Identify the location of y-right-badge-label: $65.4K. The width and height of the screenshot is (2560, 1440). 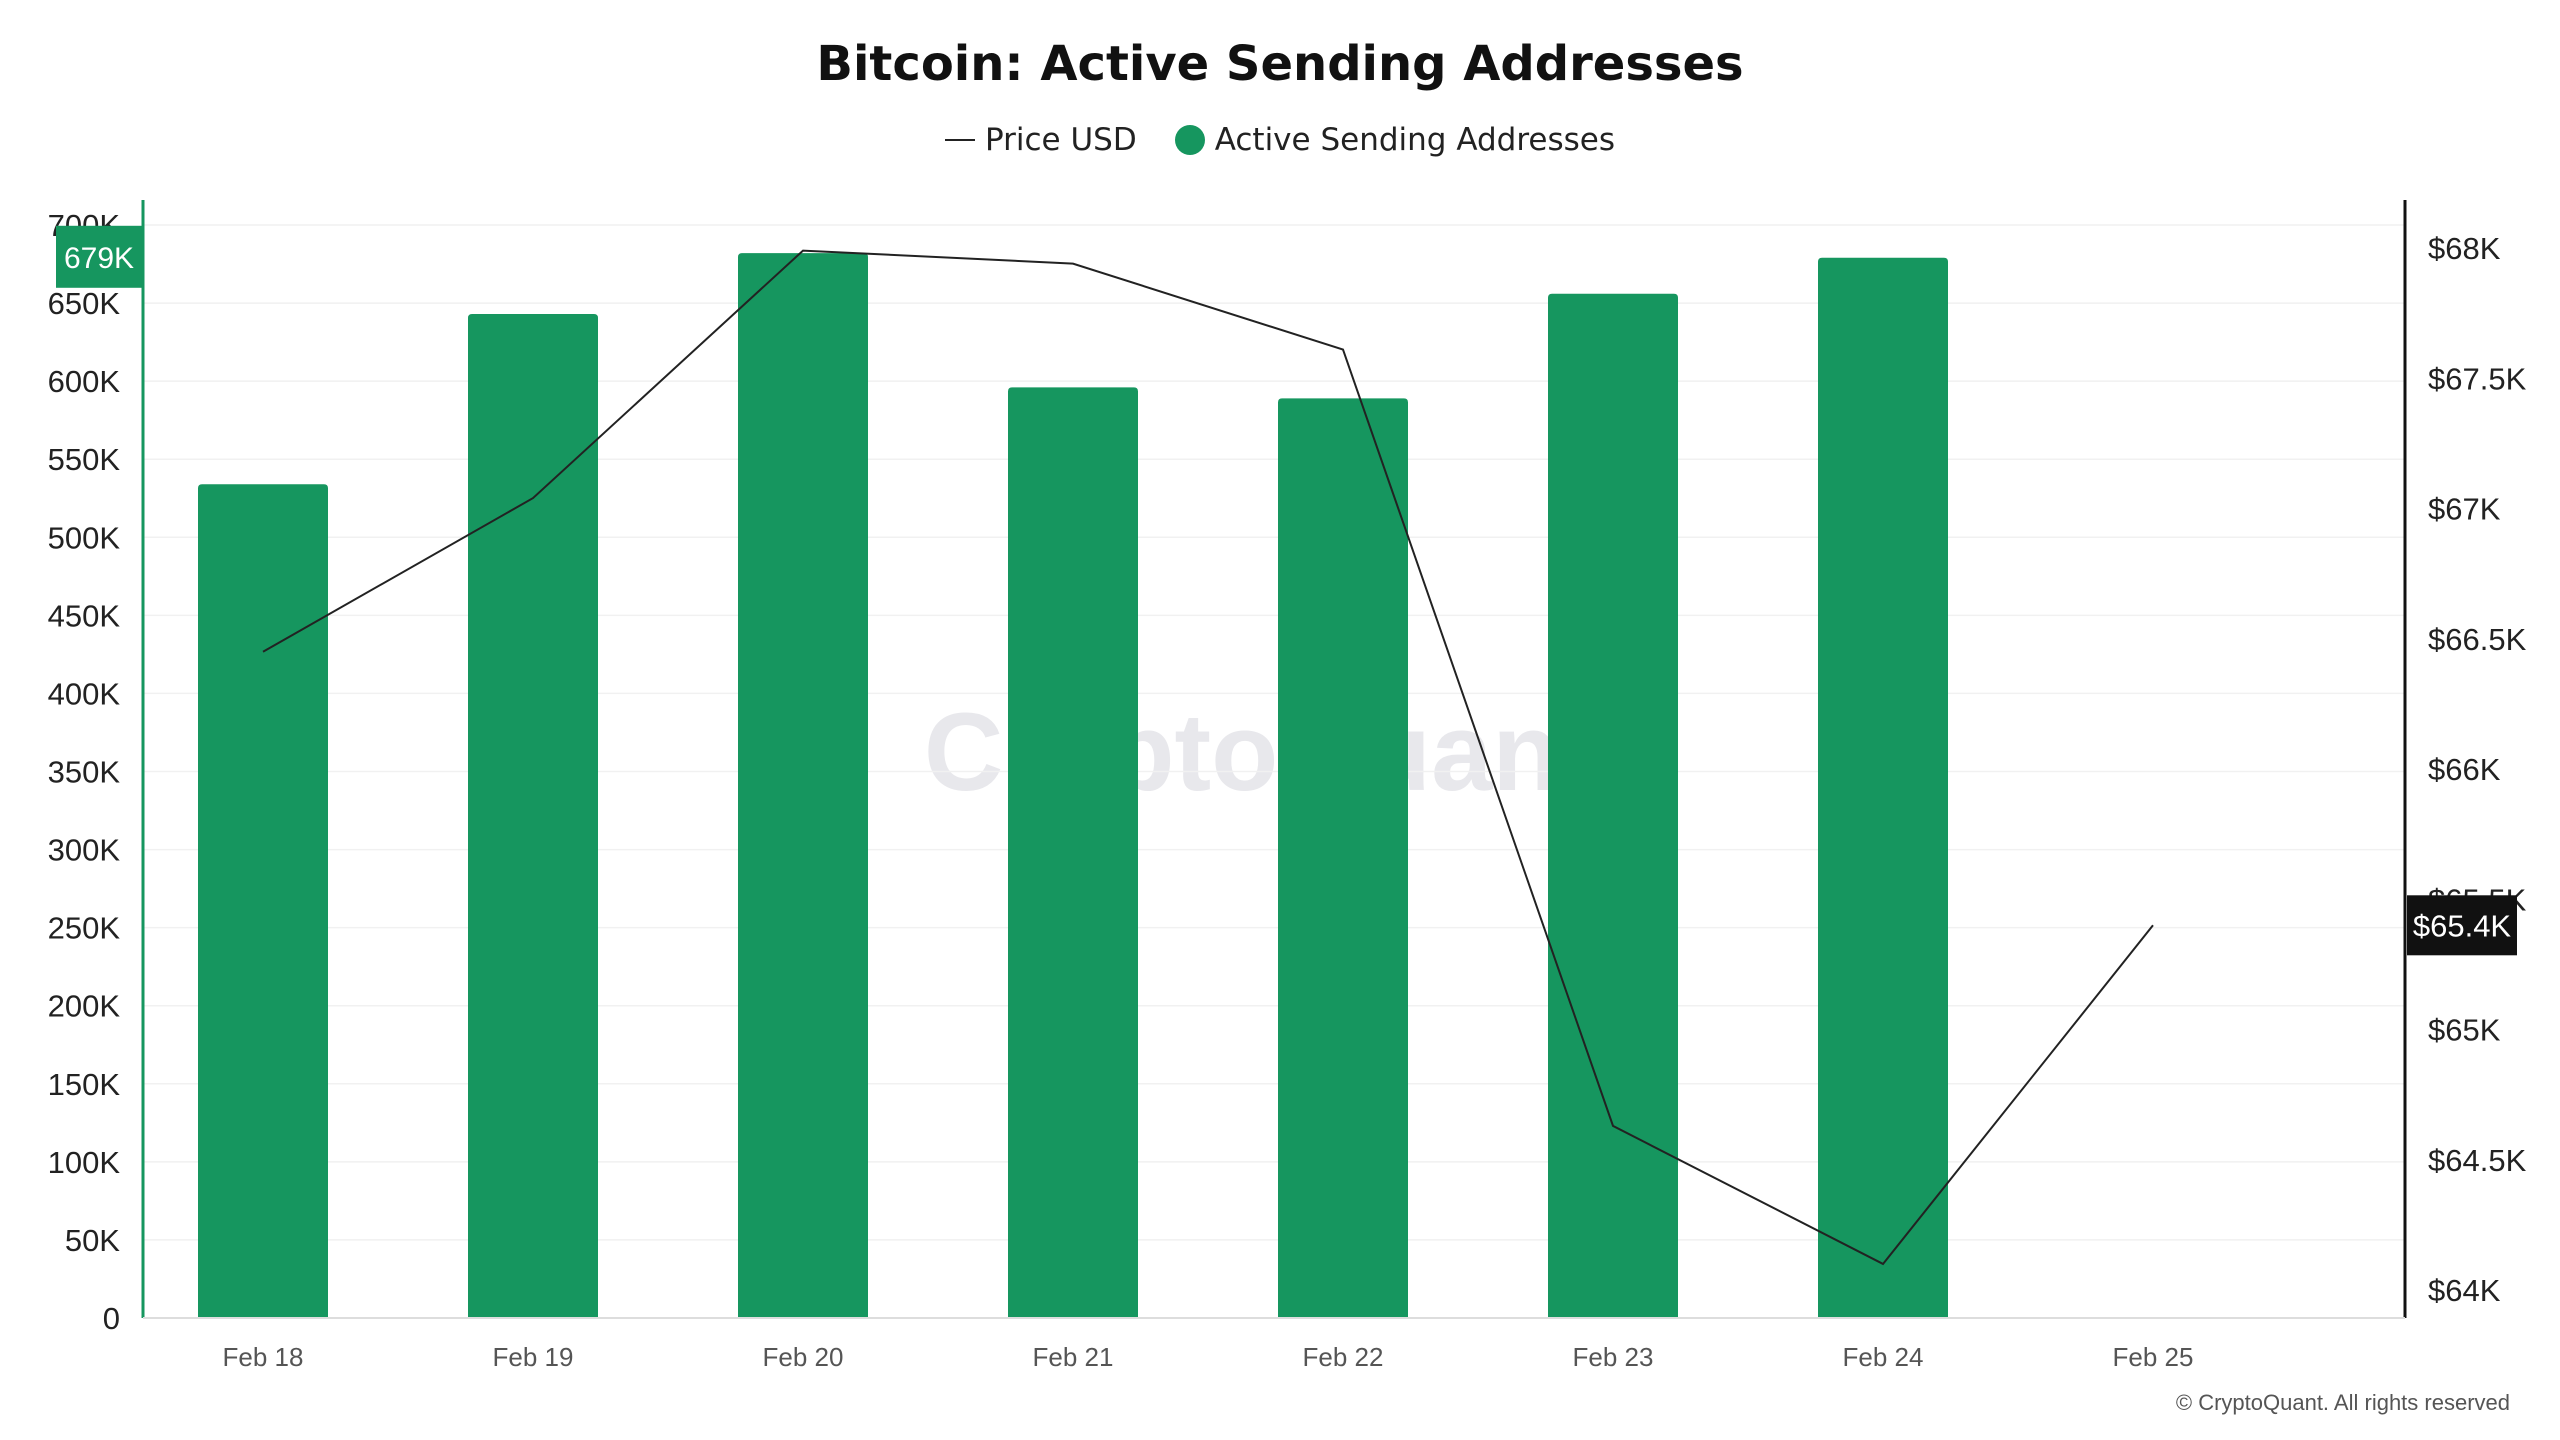
(2462, 925).